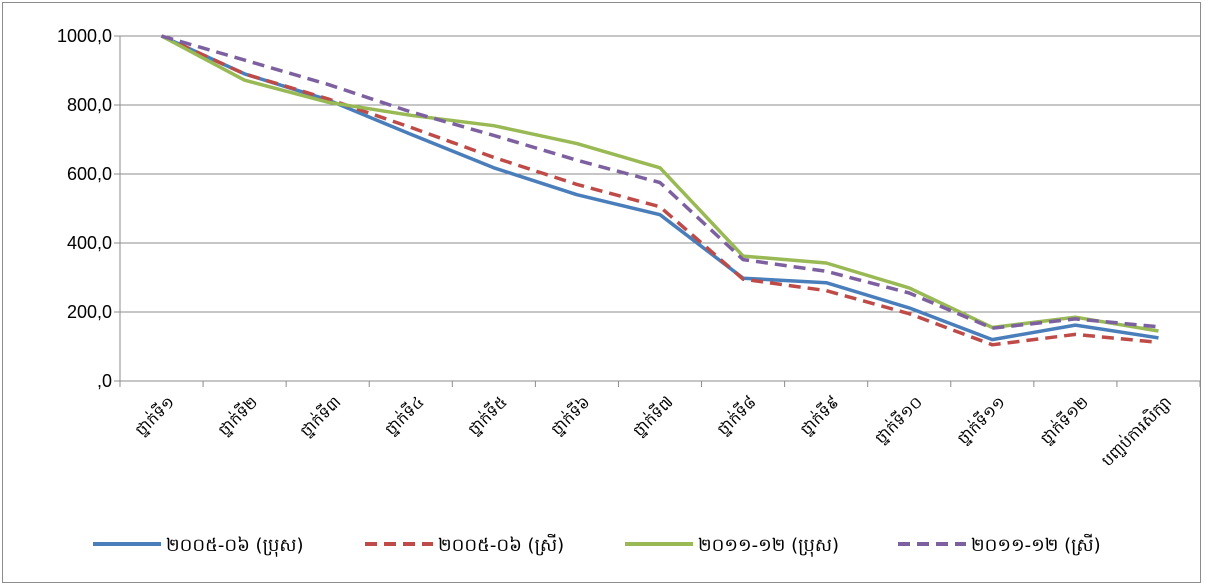  I want to click on x-tick-label: ថ្នាក់ទី៦, so click(569, 415).